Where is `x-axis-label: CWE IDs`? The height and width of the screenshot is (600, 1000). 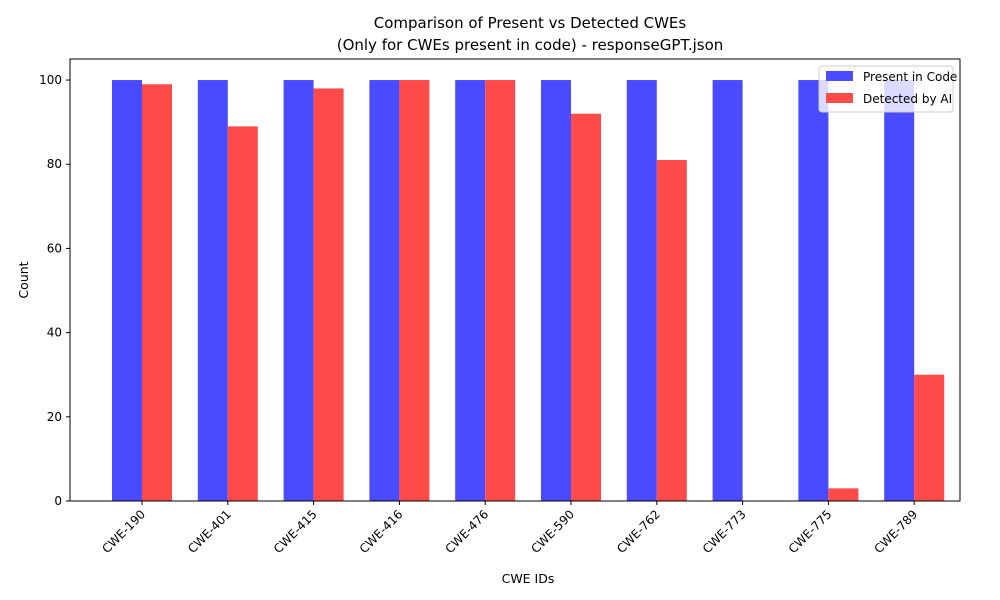 x-axis-label: CWE IDs is located at coordinates (528, 578).